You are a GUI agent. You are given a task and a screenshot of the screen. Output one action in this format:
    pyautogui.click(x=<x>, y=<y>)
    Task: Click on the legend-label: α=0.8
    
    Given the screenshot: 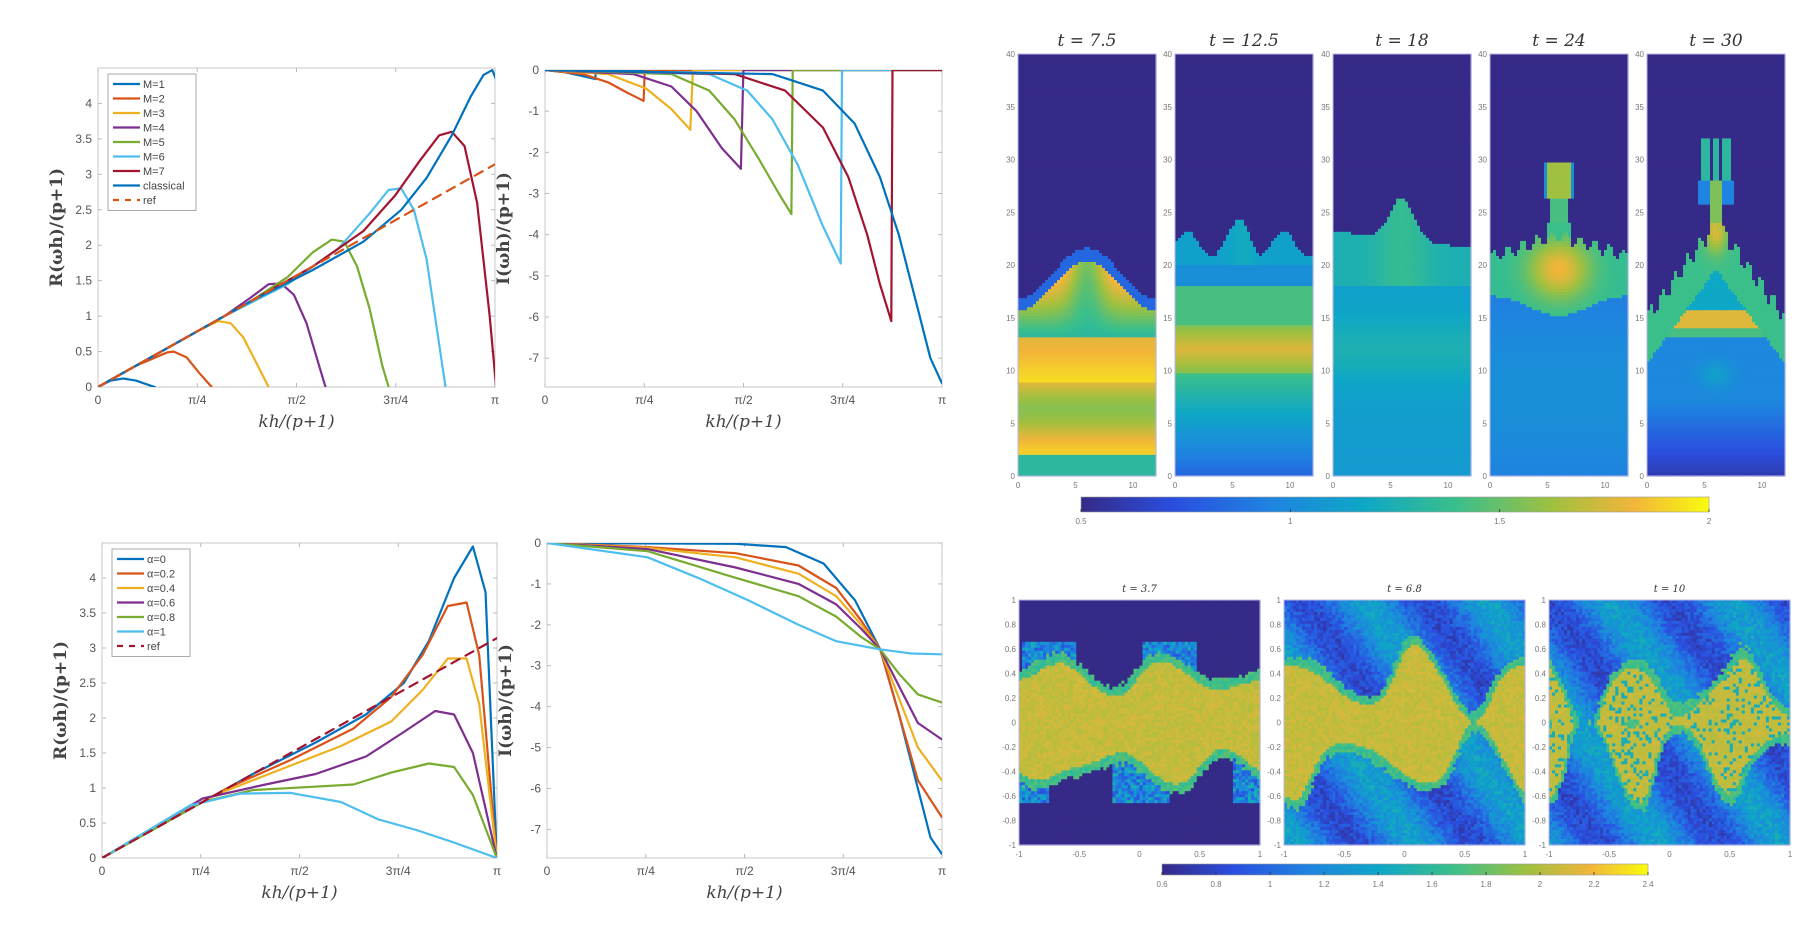 What is the action you would take?
    pyautogui.click(x=161, y=618)
    